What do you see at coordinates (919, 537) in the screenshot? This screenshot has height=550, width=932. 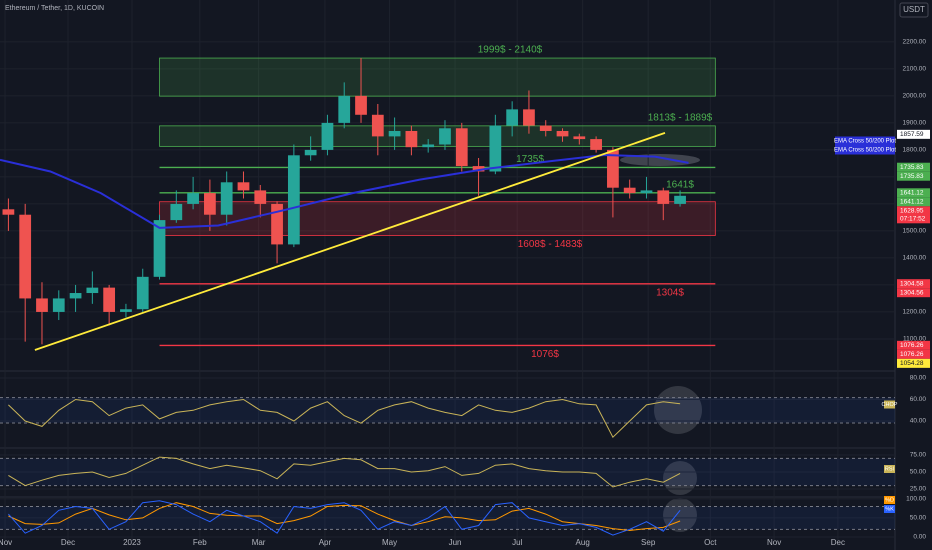 I see `y-tick-label: 0.00` at bounding box center [919, 537].